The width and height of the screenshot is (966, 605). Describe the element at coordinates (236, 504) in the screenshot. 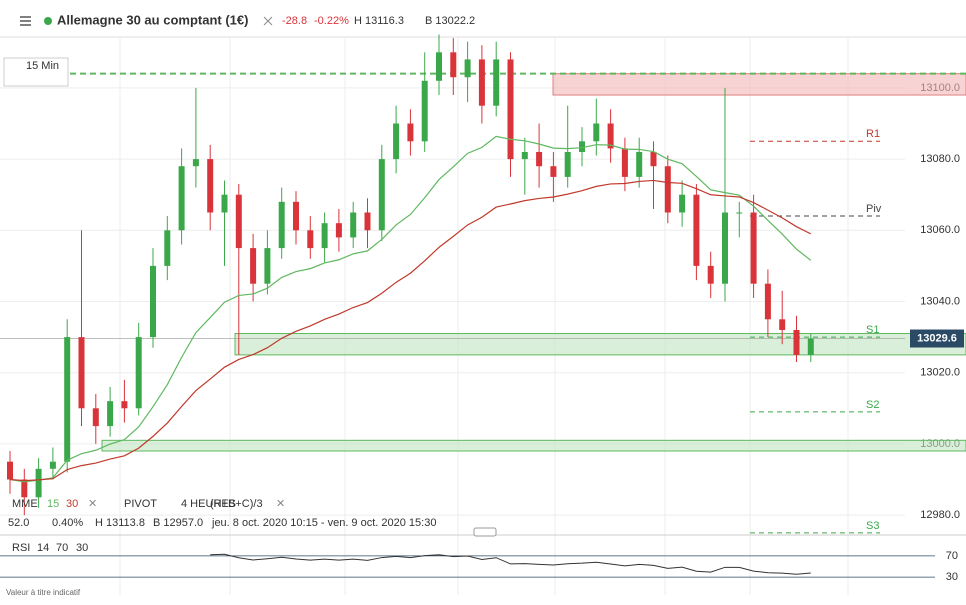

I see `ind-pivot-formula: (H+B+C)/3` at that location.